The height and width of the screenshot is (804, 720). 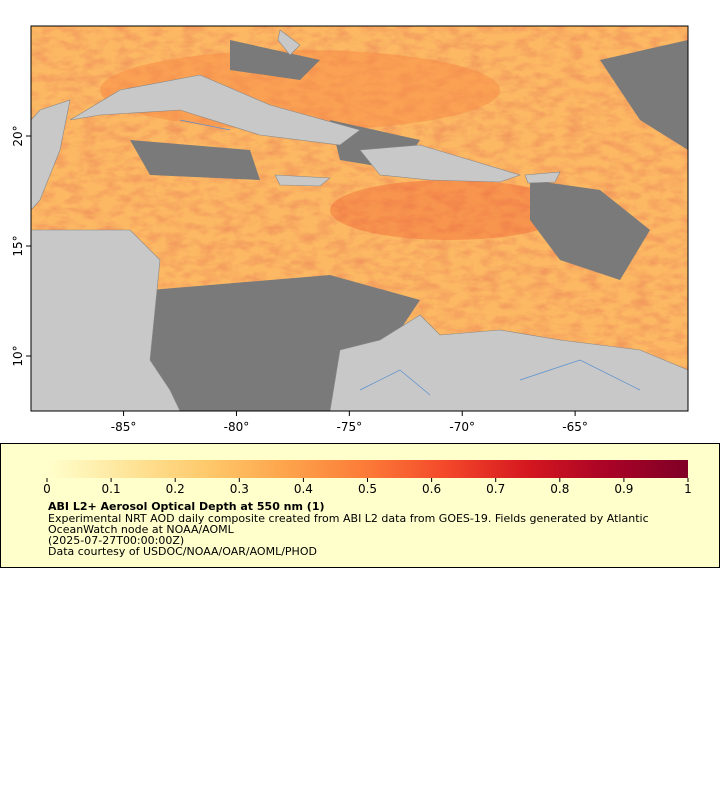 I want to click on x-tick-label: -80°, so click(x=237, y=427).